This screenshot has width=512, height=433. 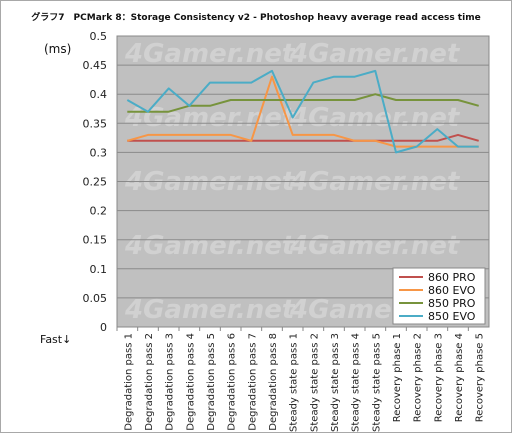 I want to click on y-tick-label: 0.3, so click(x=99, y=152).